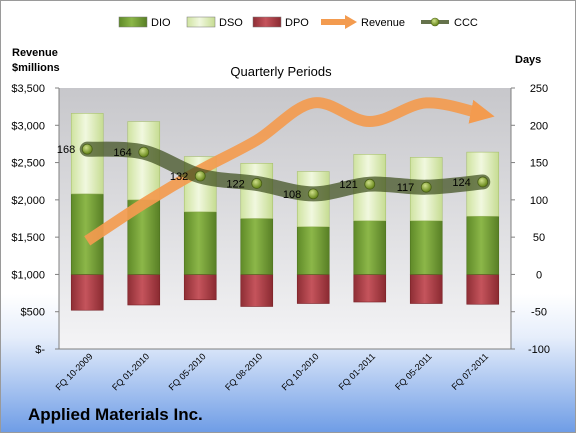 The height and width of the screenshot is (433, 576). Describe the element at coordinates (74, 371) in the screenshot. I see `x-tick-label: FQ 10-2009` at that location.